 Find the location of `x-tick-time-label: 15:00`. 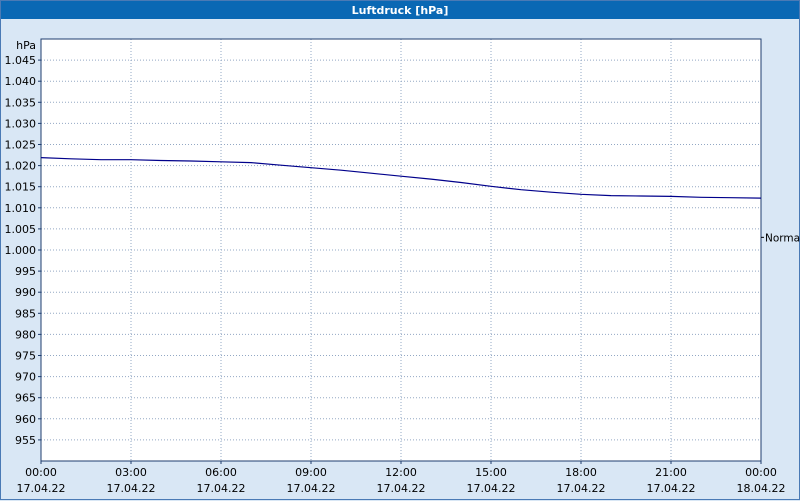

x-tick-time-label: 15:00 is located at coordinates (491, 472).